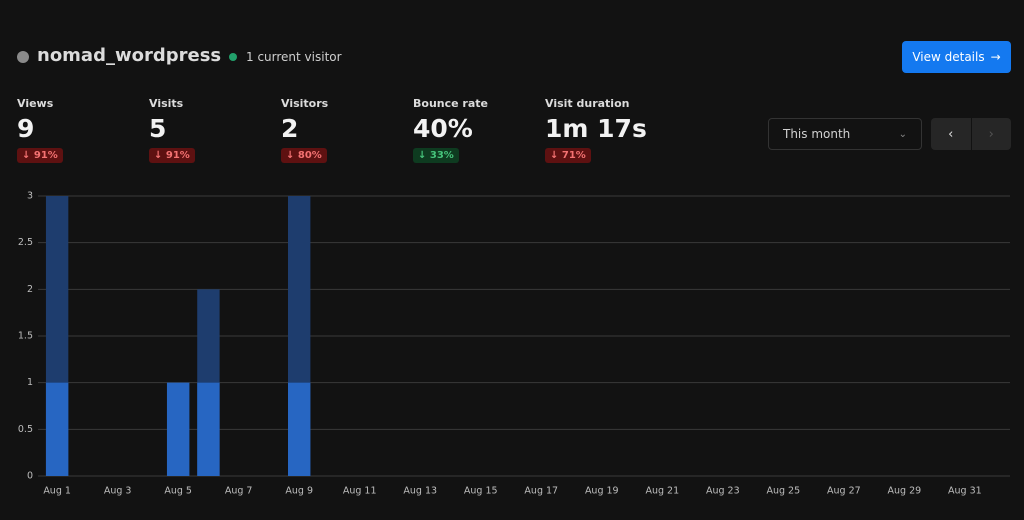  I want to click on live-dot, so click(233, 57).